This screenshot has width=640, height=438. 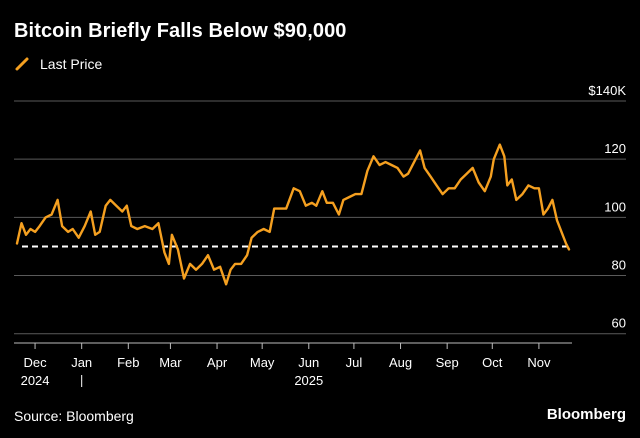 I want to click on x-tick-label-nov: Nov, so click(x=539, y=362).